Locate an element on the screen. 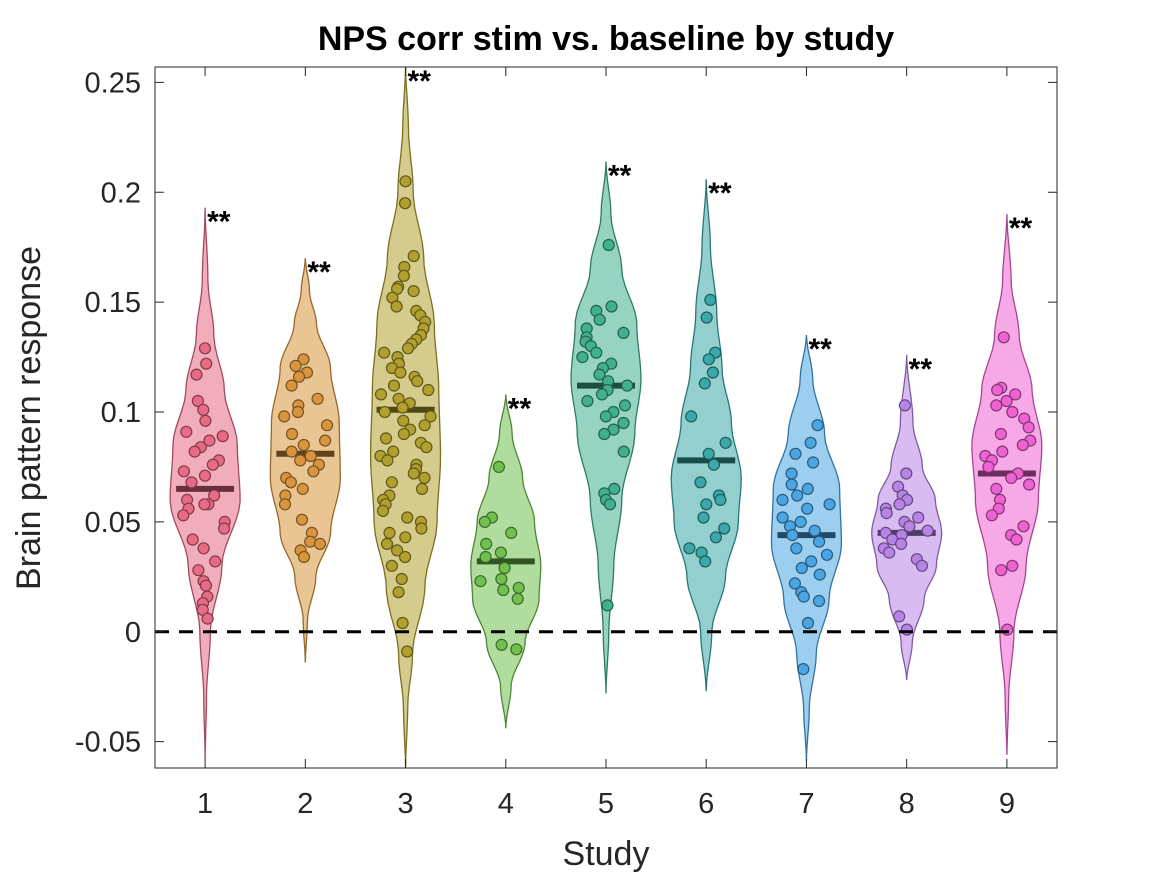 The image size is (1167, 875). y-tick-label: 0.25 is located at coordinates (113, 83).